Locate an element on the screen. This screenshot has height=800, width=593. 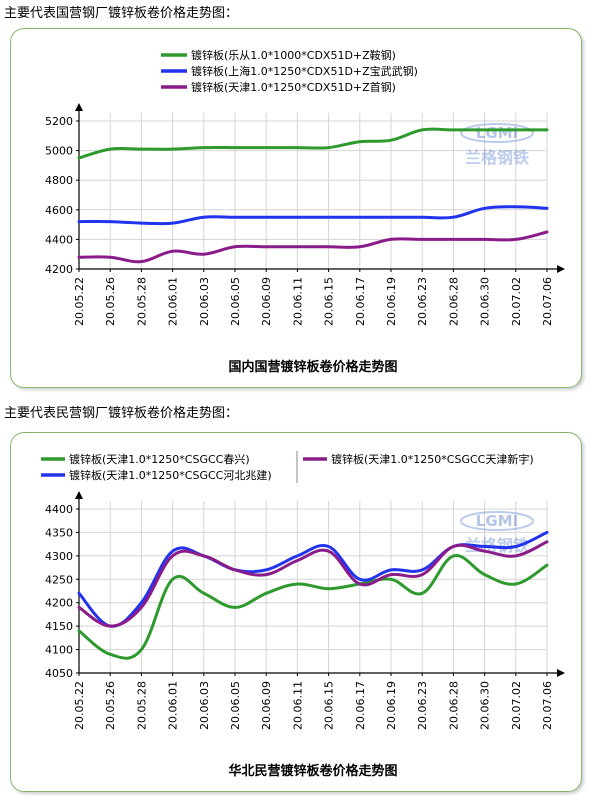
y-tick-label: 4150 is located at coordinates (59, 626).